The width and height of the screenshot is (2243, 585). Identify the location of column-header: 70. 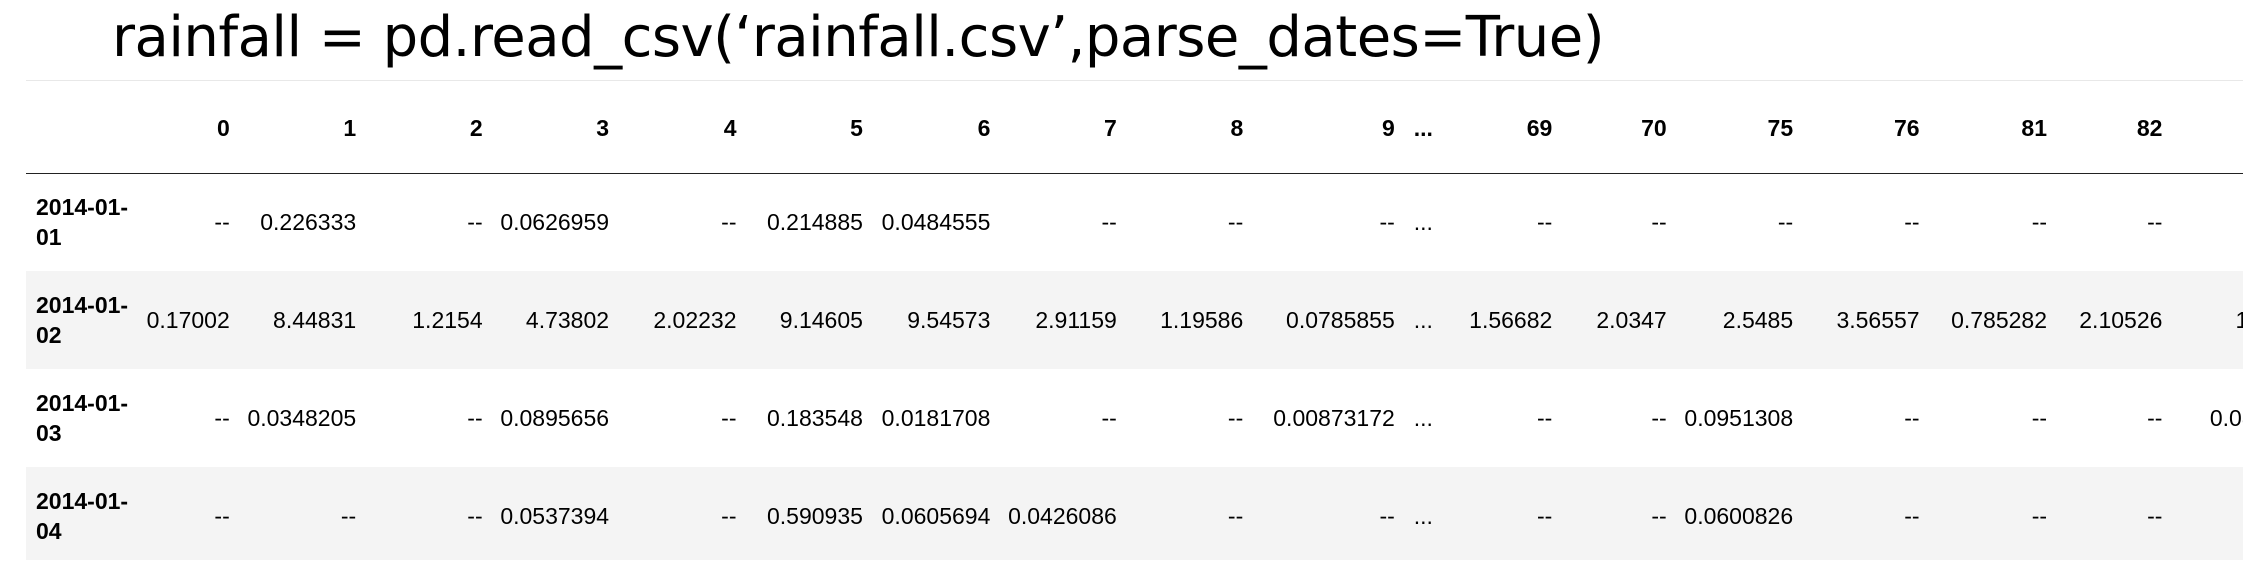
(1622, 127).